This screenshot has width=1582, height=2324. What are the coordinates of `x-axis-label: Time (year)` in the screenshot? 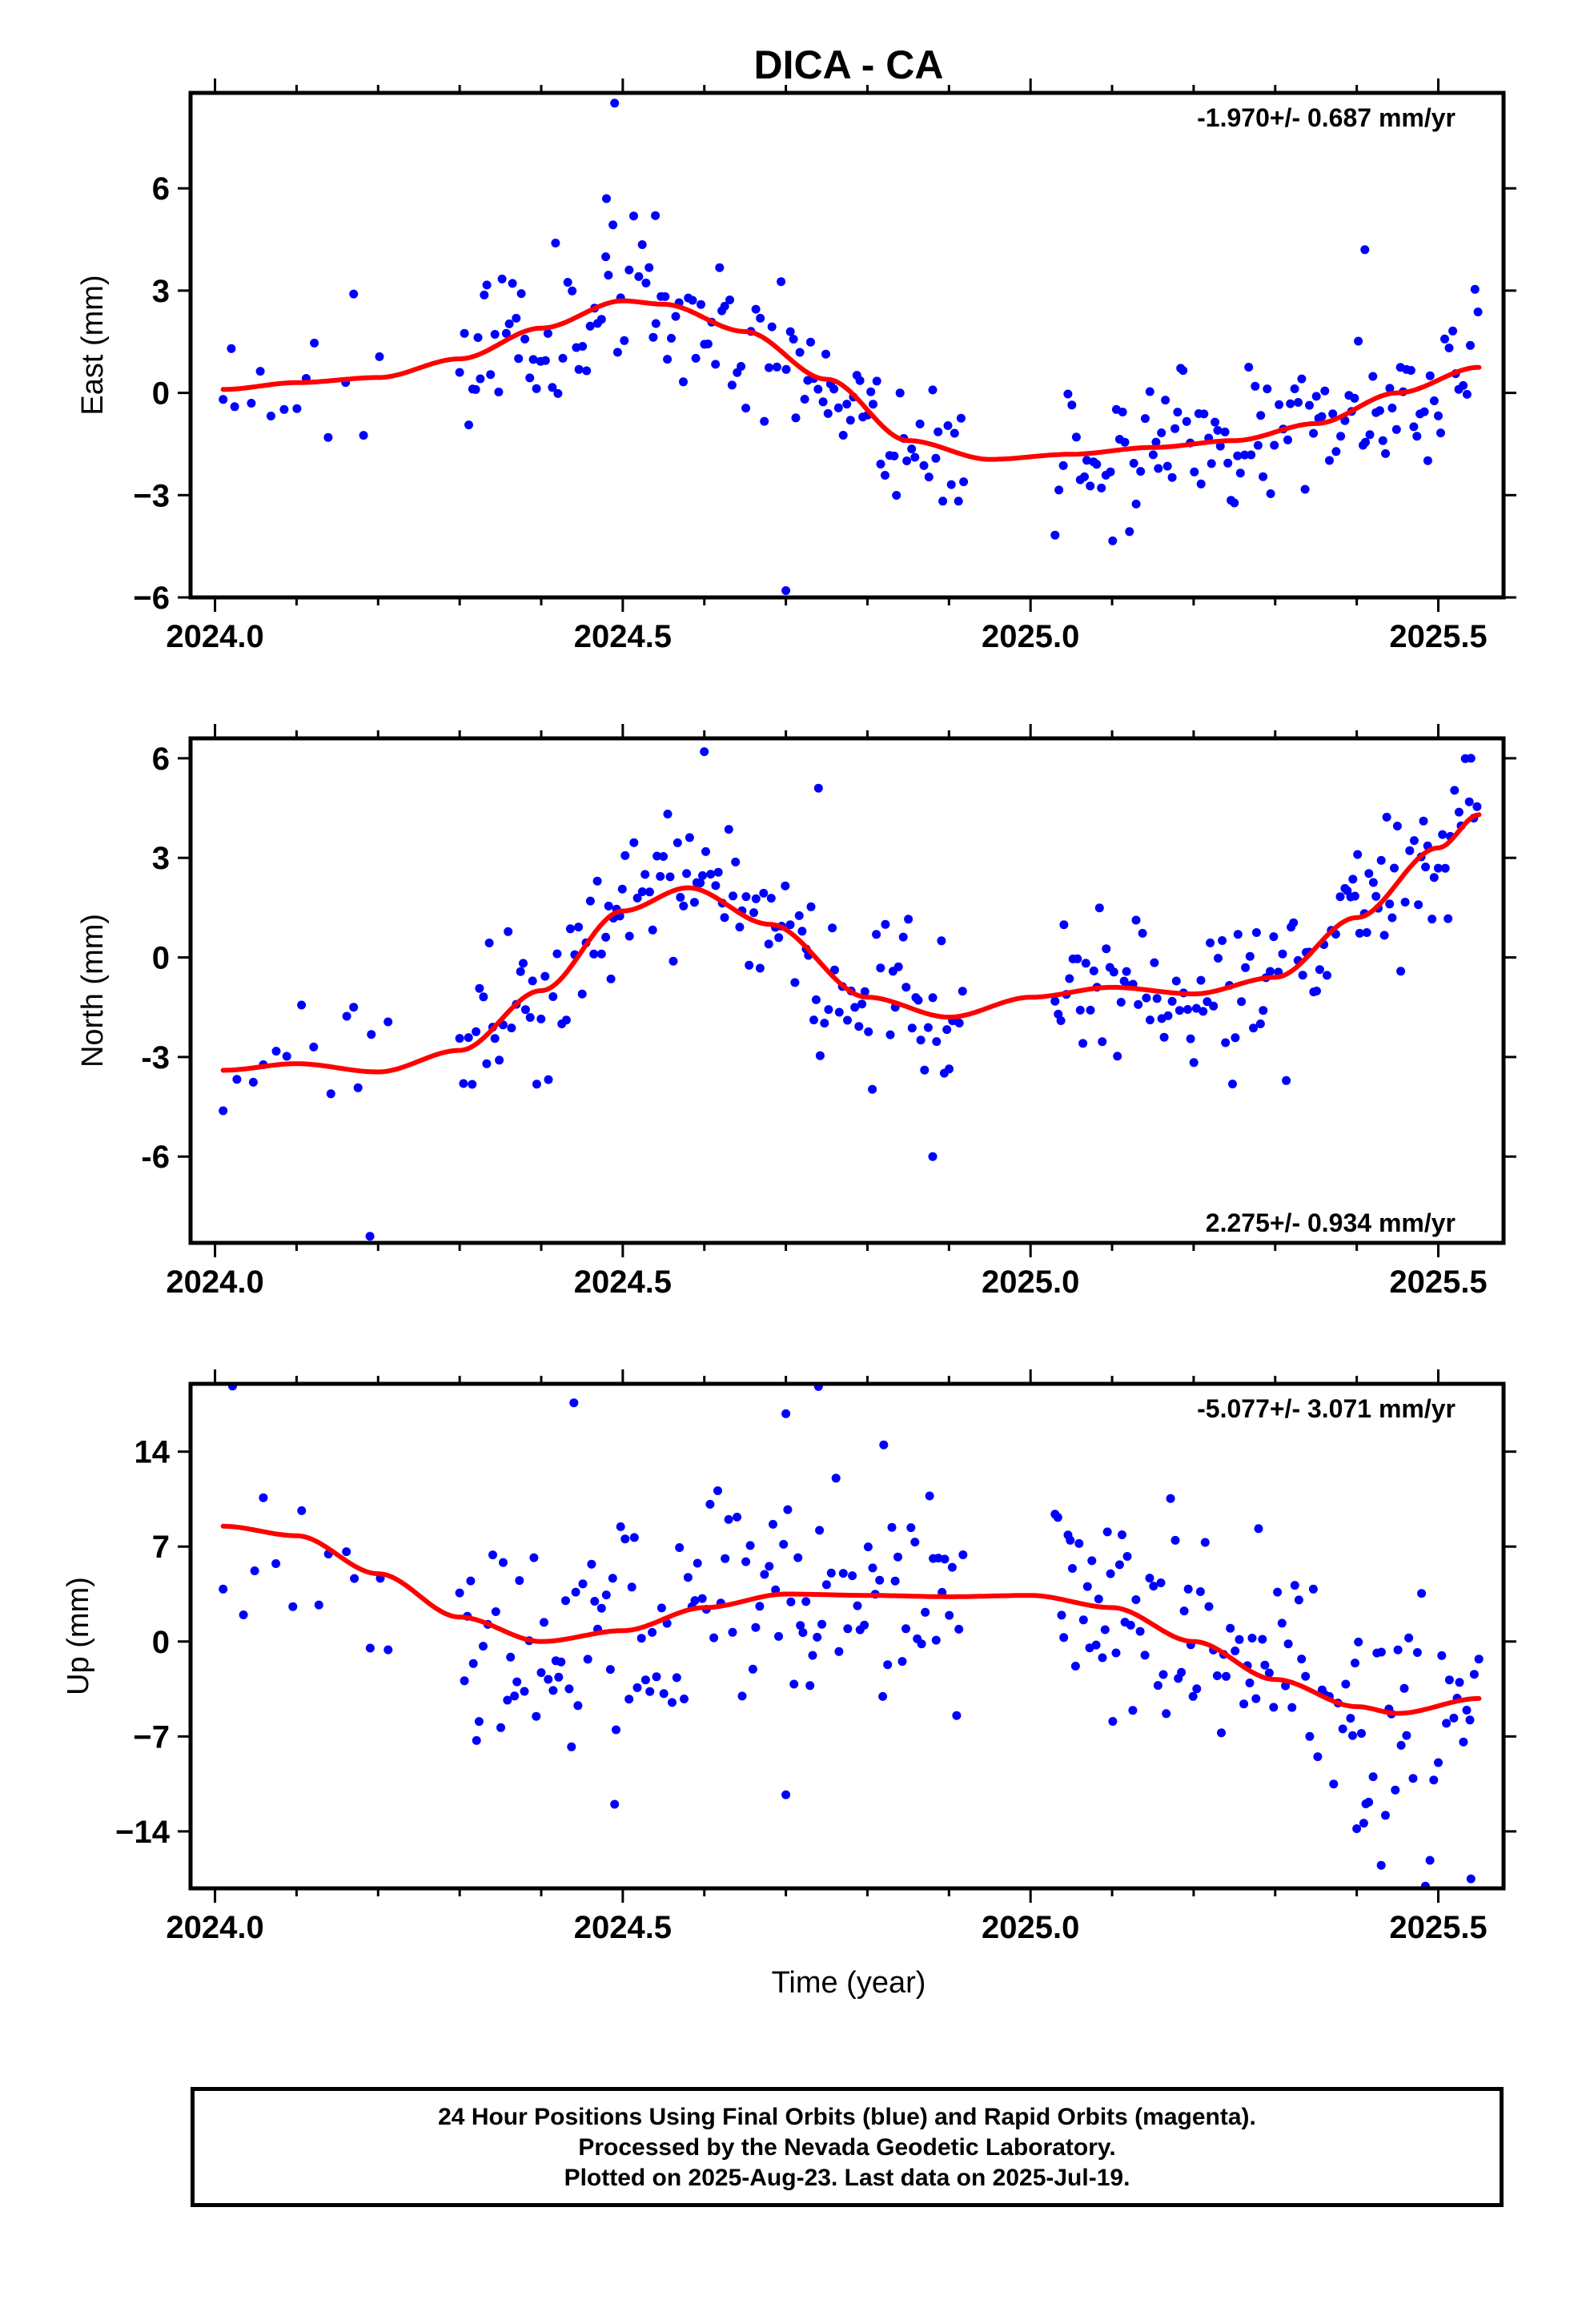 It's located at (849, 1983).